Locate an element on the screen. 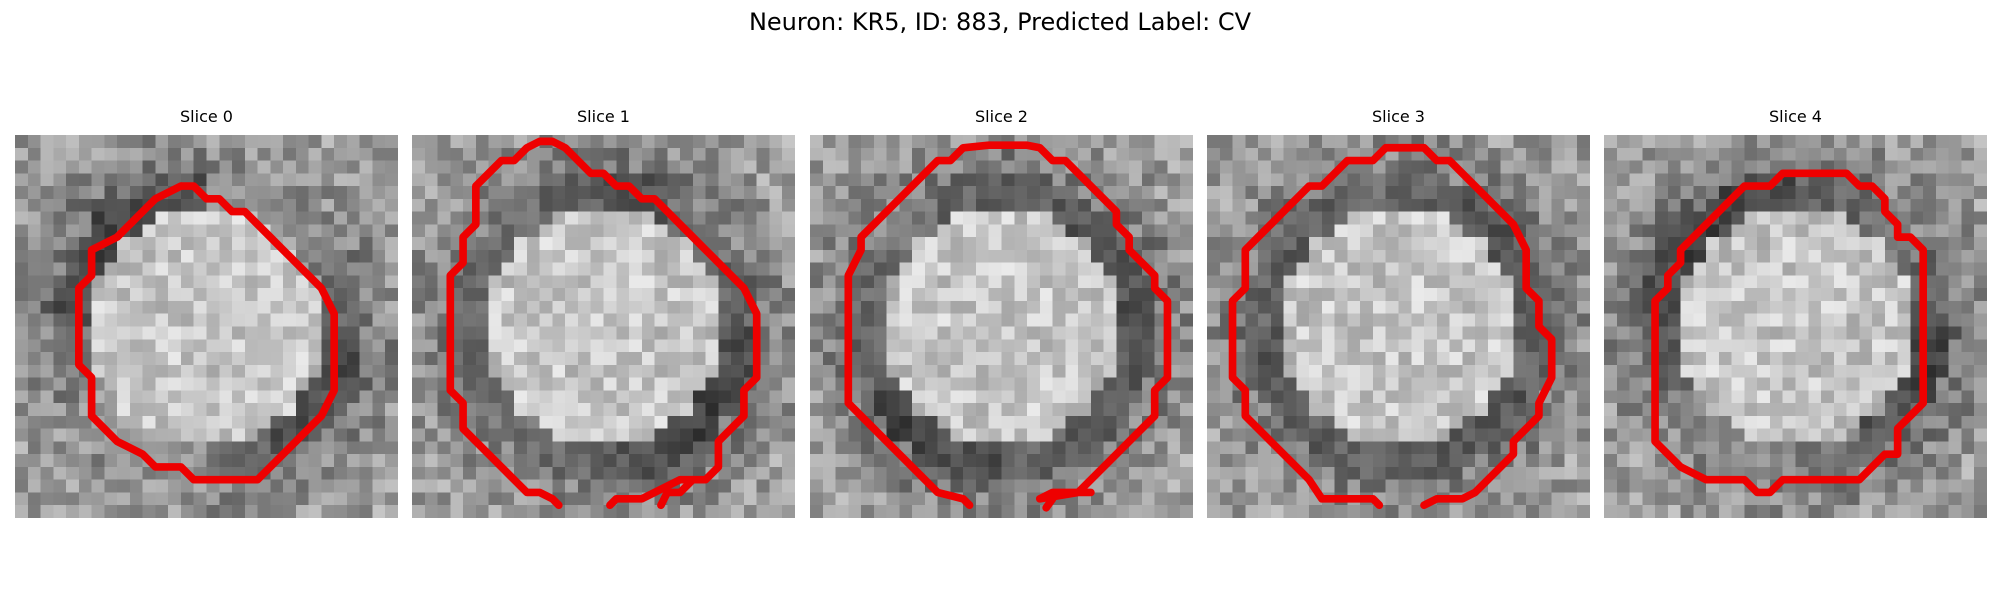  slice-panel-4: Slice 4 is located at coordinates (1795, 312).